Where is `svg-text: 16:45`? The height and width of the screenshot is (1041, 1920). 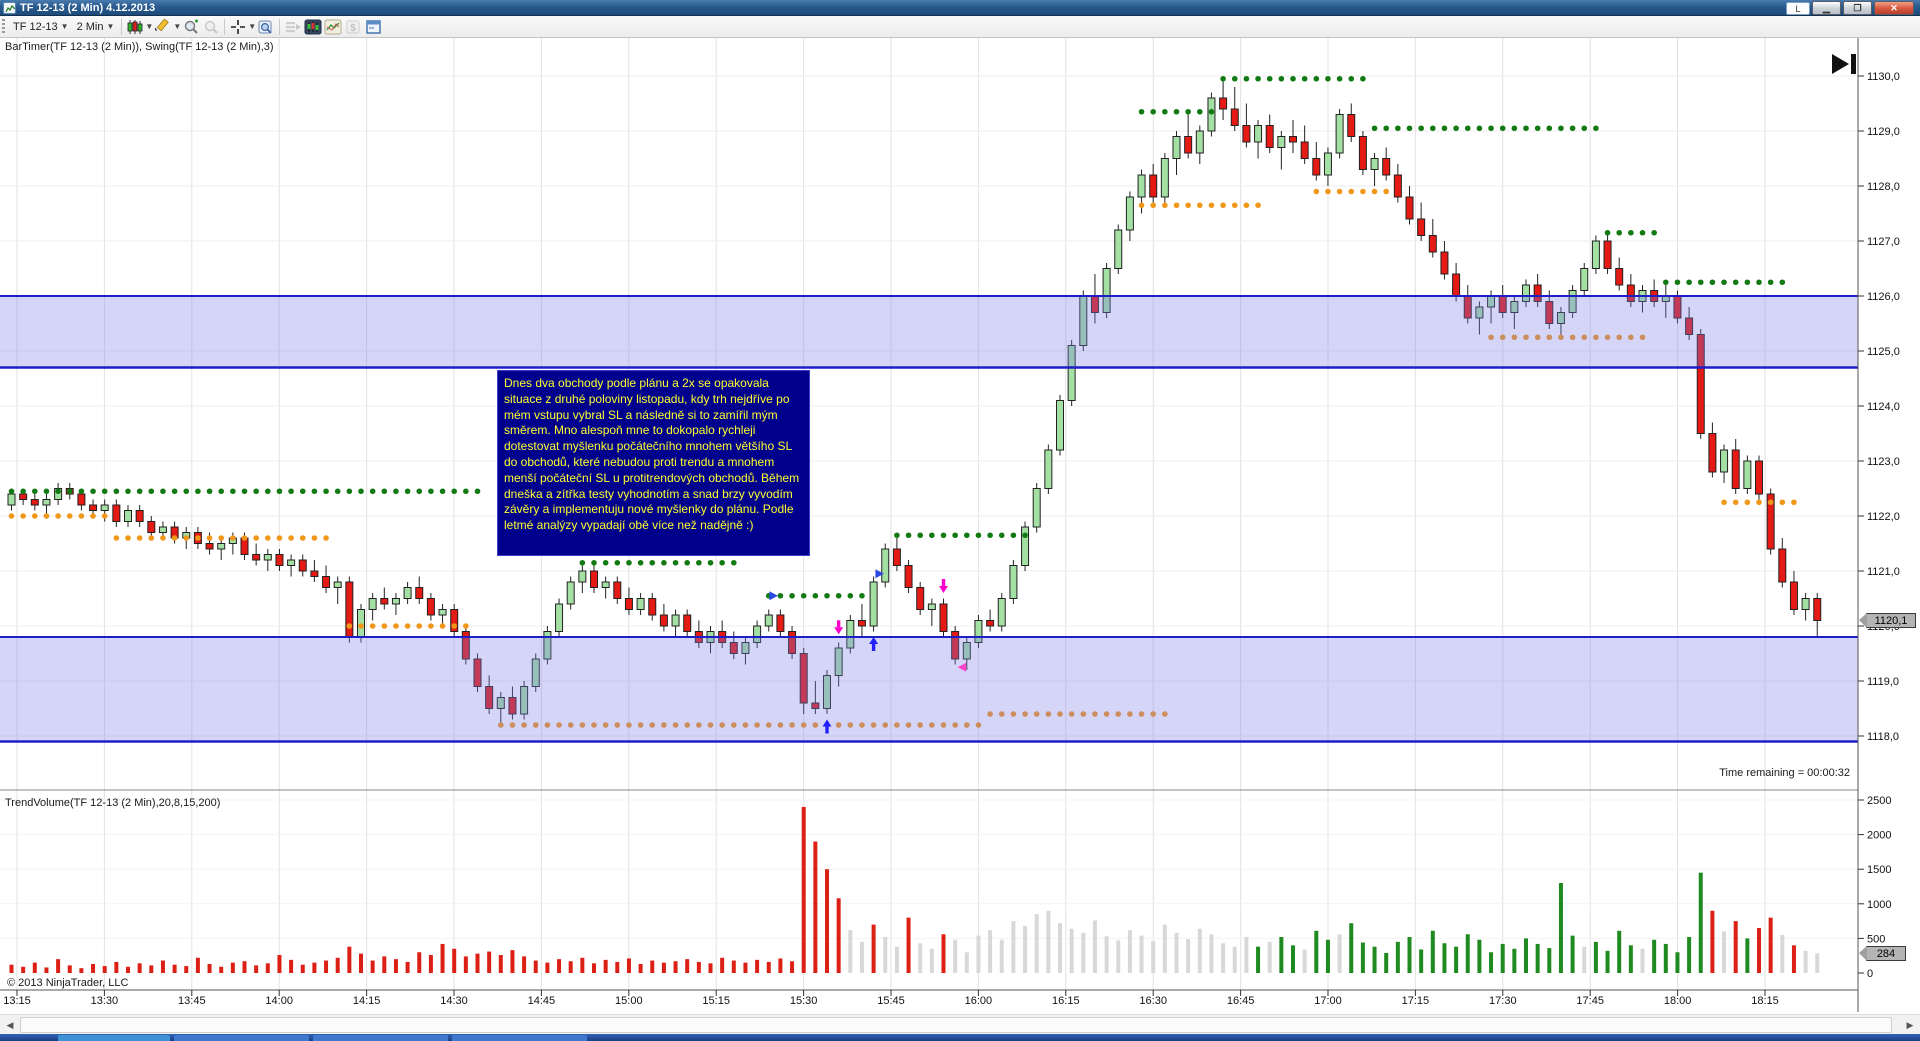
svg-text: 16:45 is located at coordinates (1241, 1001).